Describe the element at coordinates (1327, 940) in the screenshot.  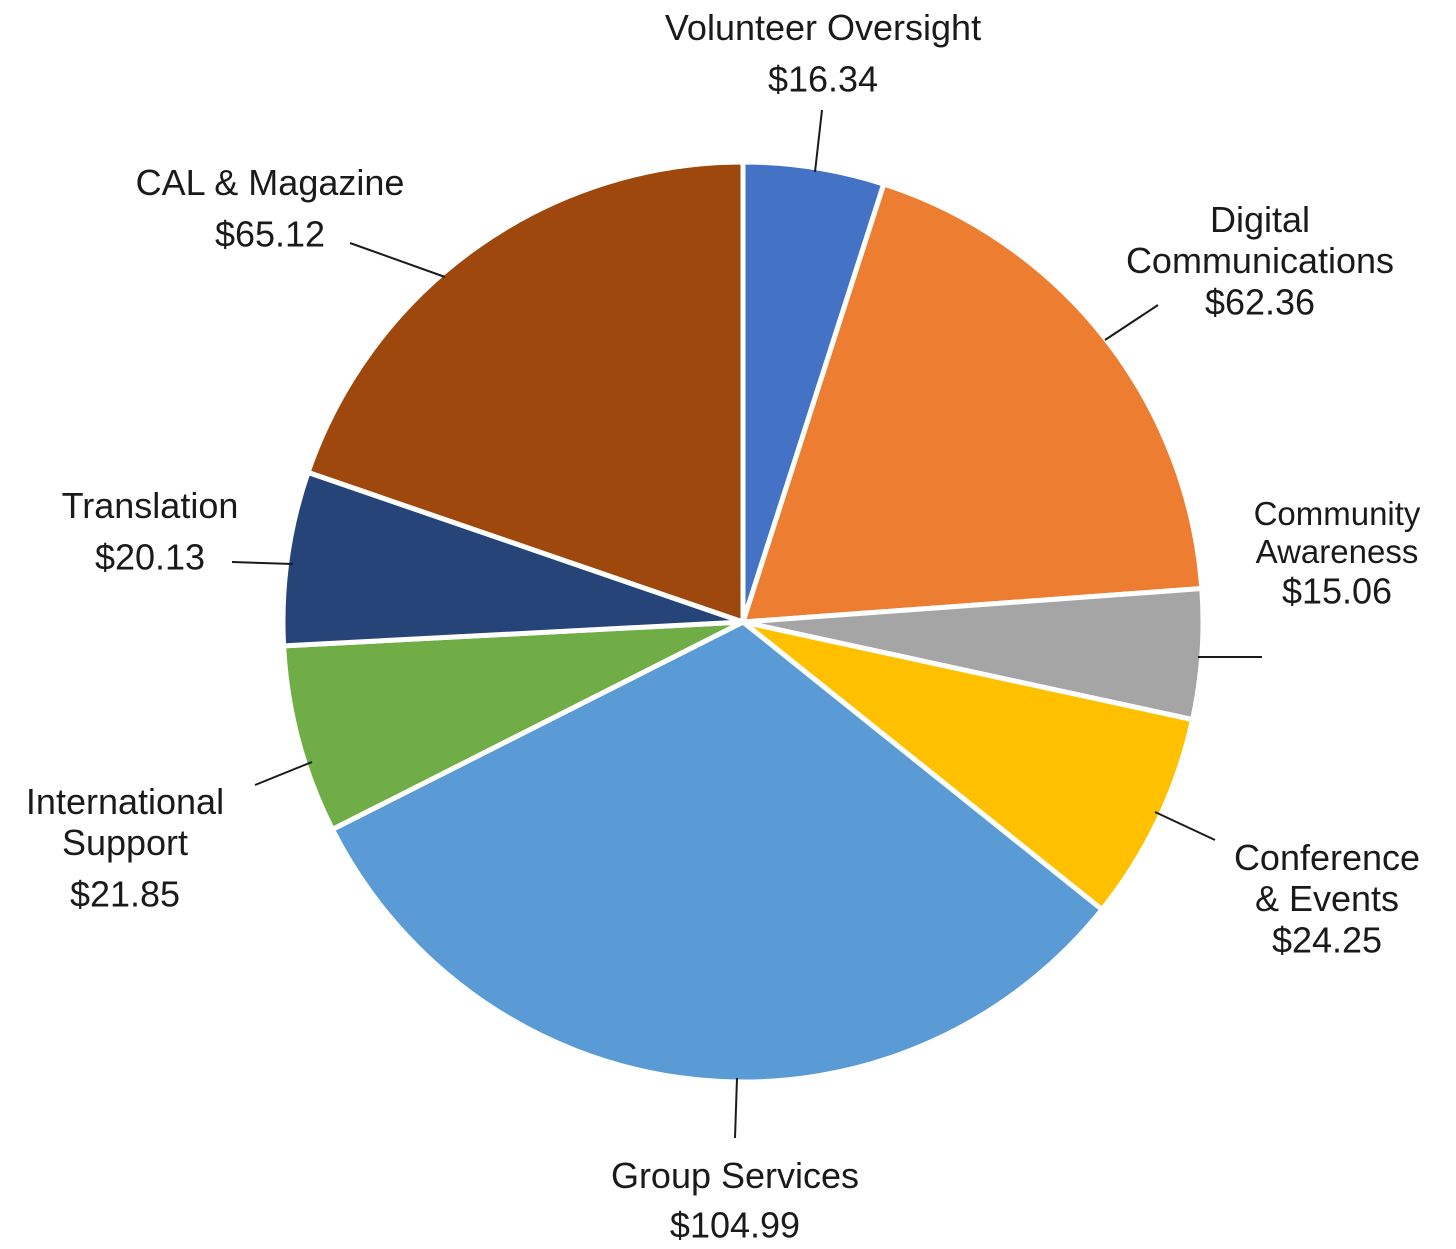
I see `value-label: $24.25` at that location.